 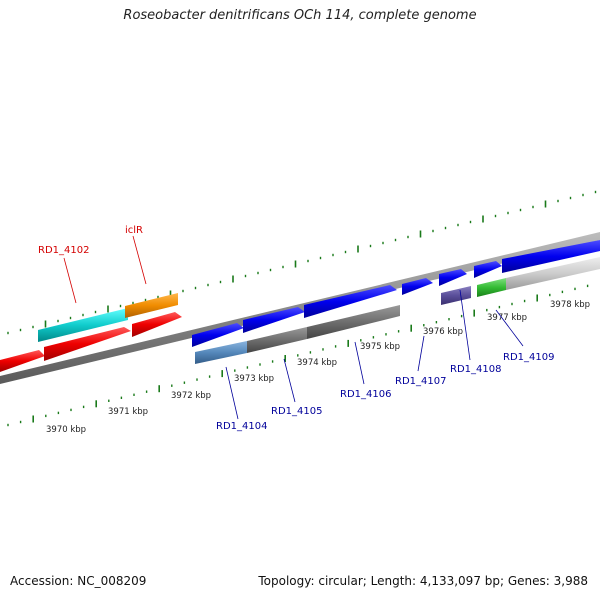 I want to click on ruler-label: 3978 kbp, so click(x=570, y=305).